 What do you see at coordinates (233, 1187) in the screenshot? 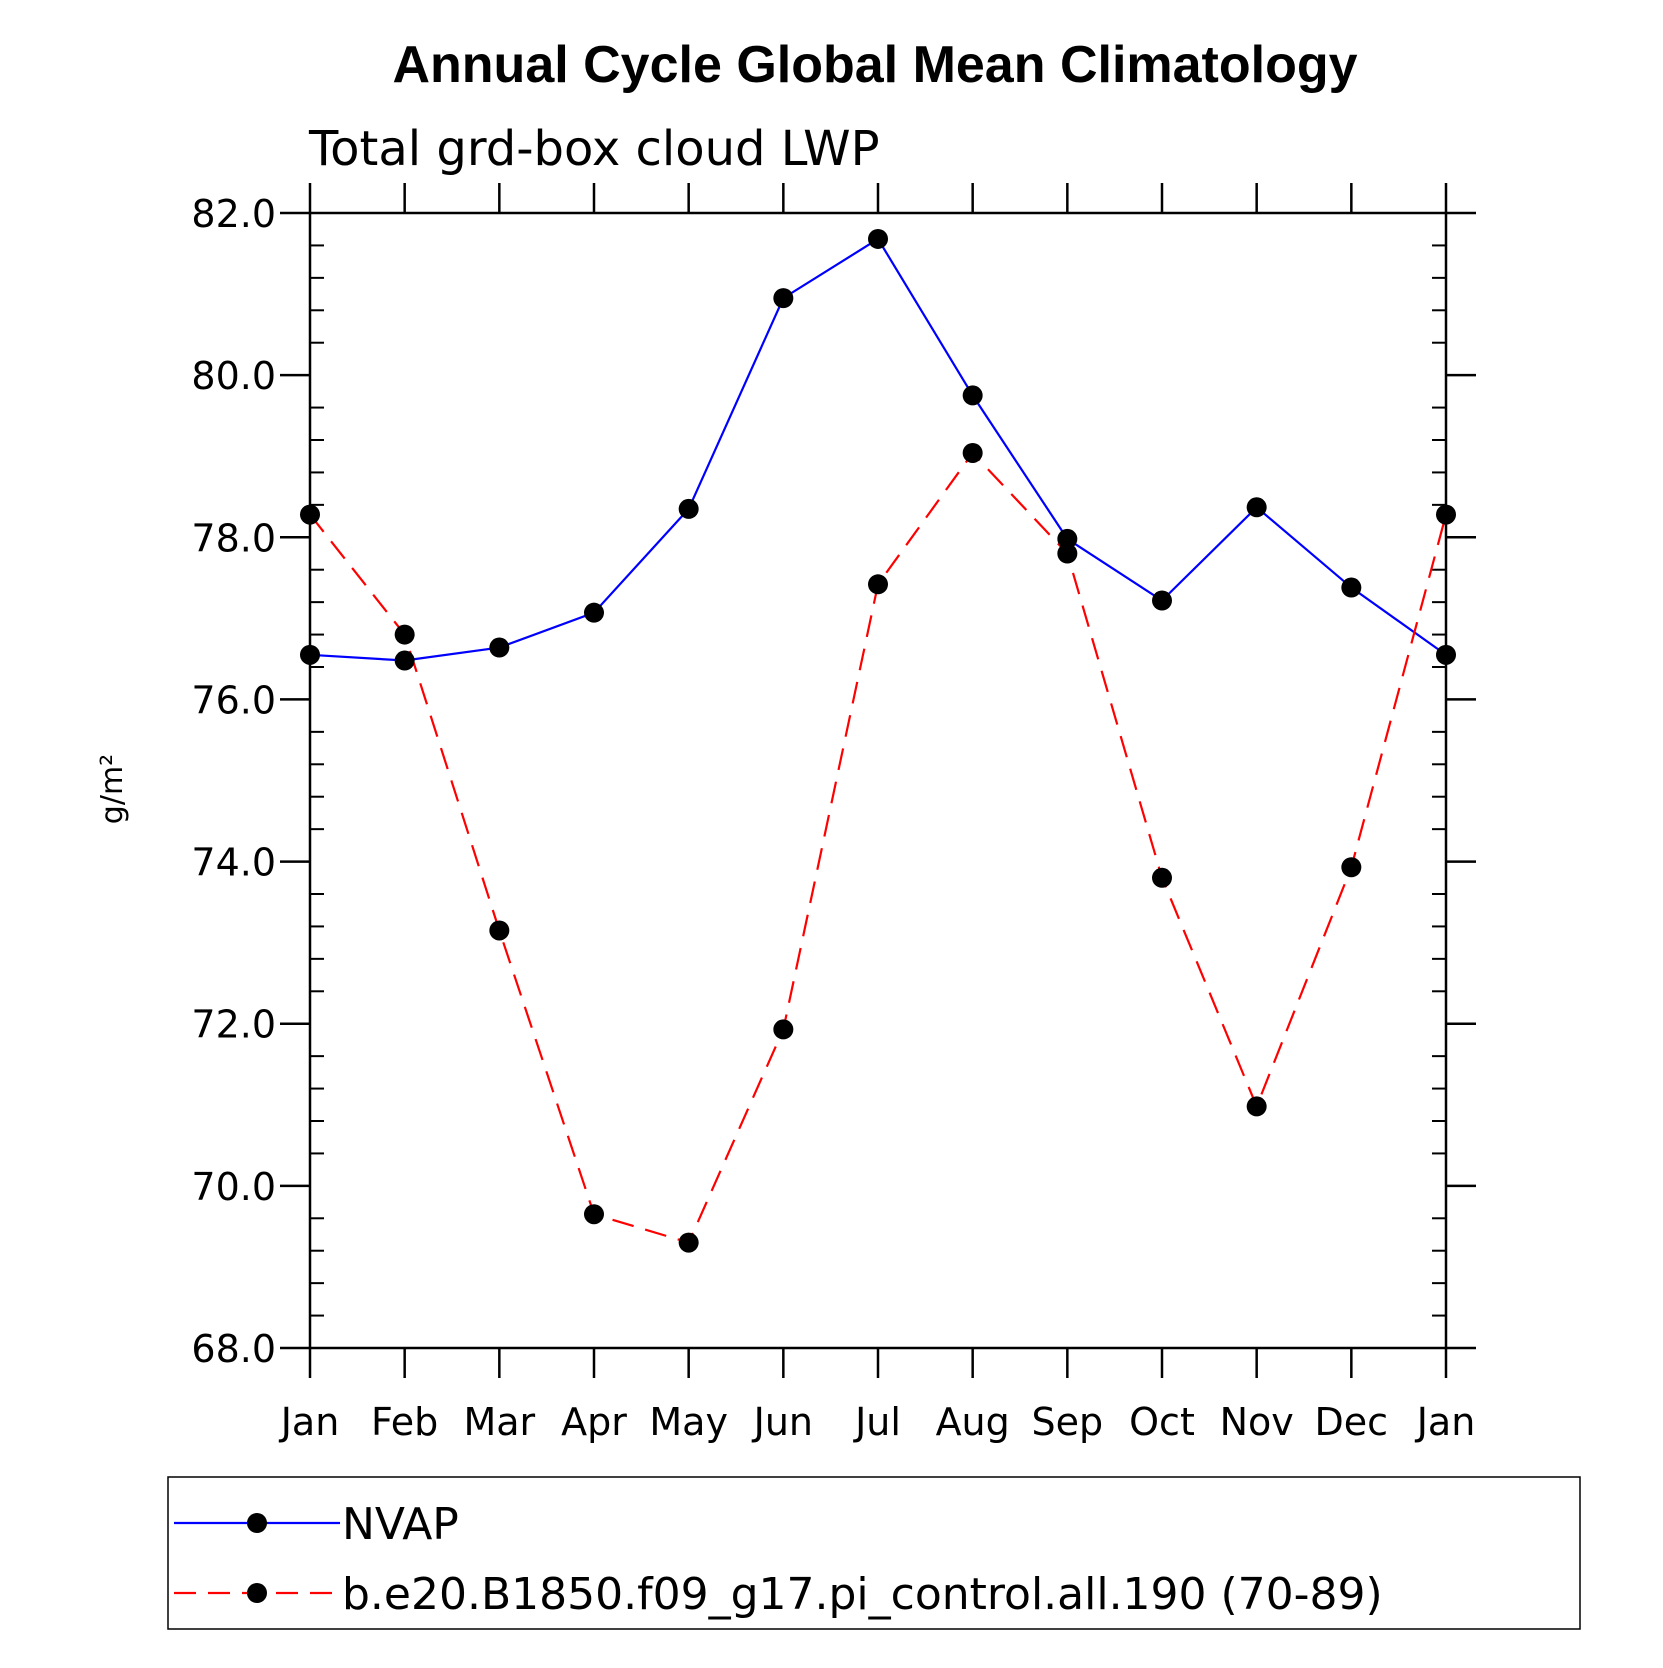
I see `y-tick-label: 70.0` at bounding box center [233, 1187].